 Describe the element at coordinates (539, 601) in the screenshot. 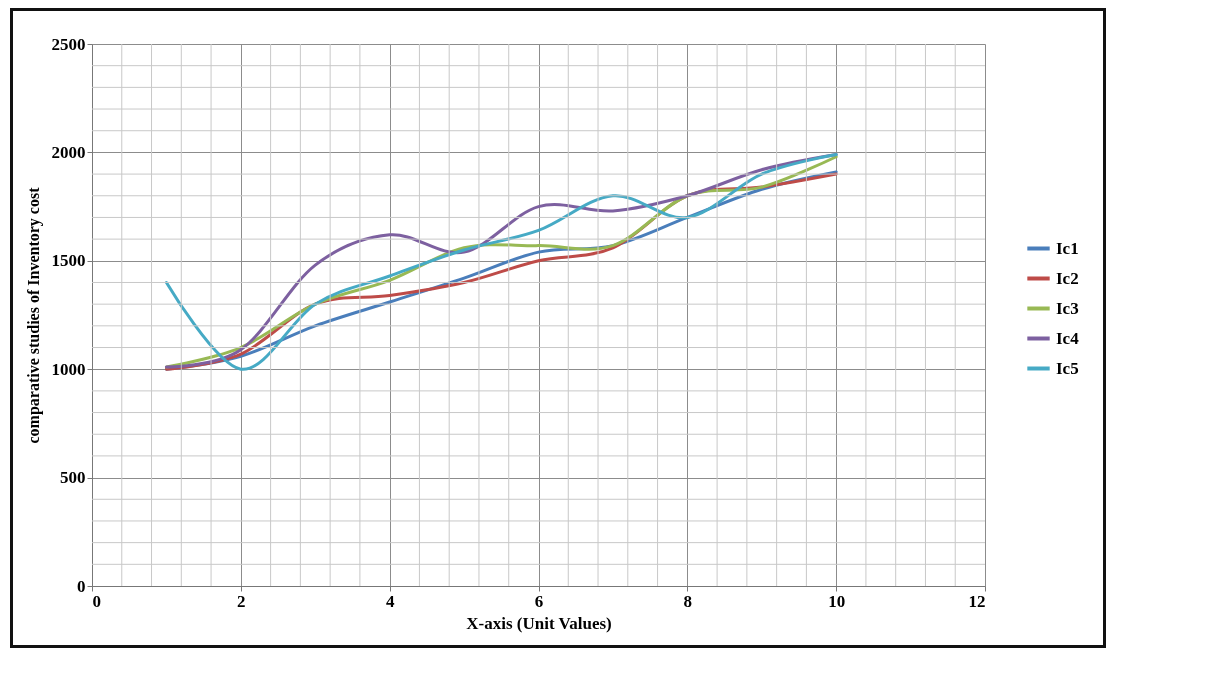

I see `x-tick-label: 6` at that location.